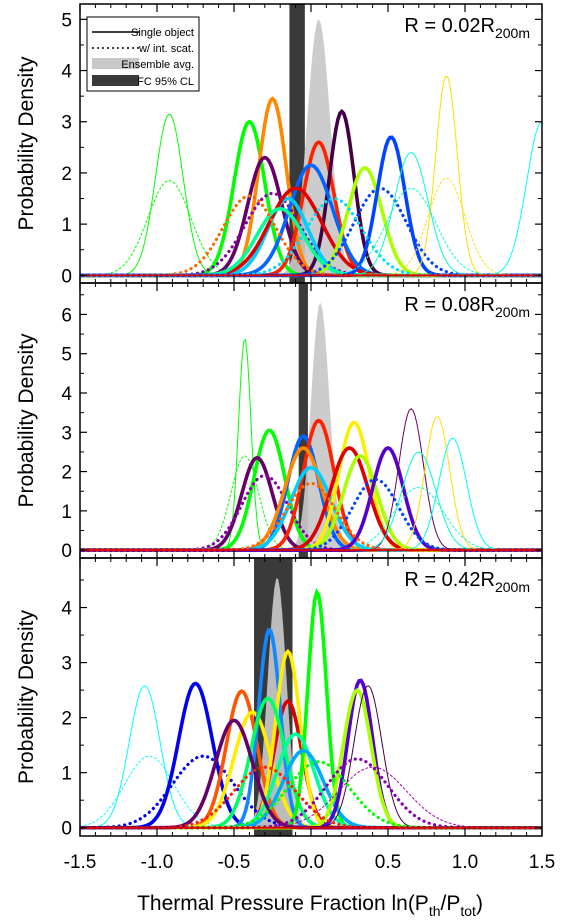 This screenshot has width=571, height=921. Describe the element at coordinates (449, 580) in the screenshot. I see `radius-label-main: R = 0.42R` at that location.